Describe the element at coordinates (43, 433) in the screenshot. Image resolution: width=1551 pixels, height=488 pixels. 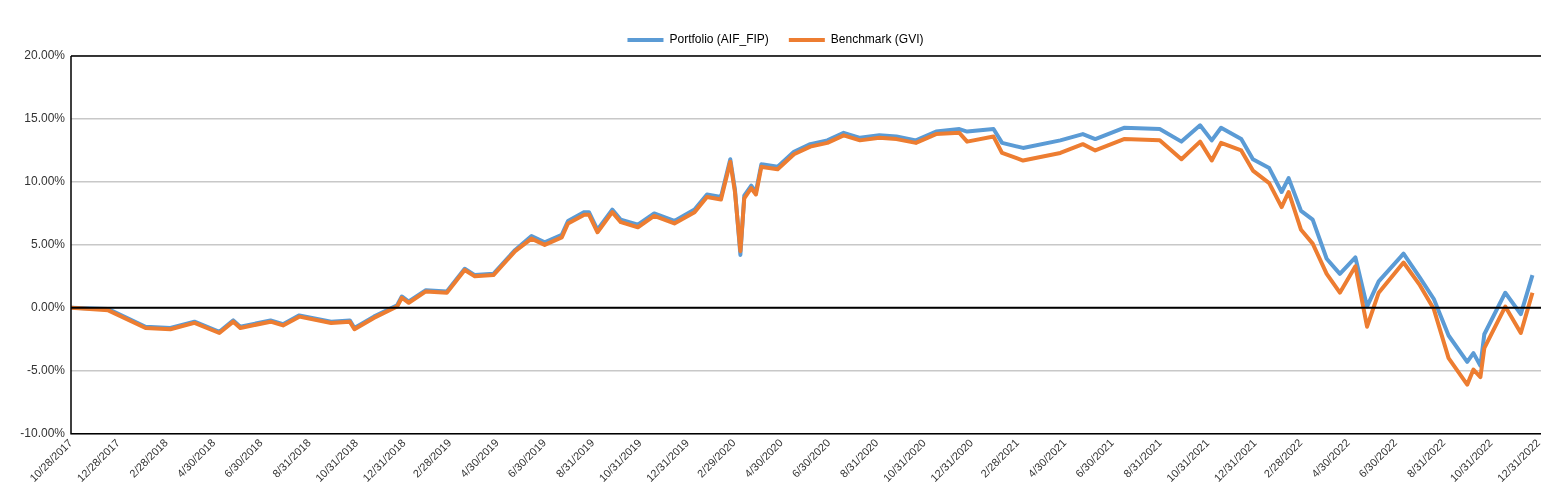
I see `y-tick-label: -10.00%` at that location.